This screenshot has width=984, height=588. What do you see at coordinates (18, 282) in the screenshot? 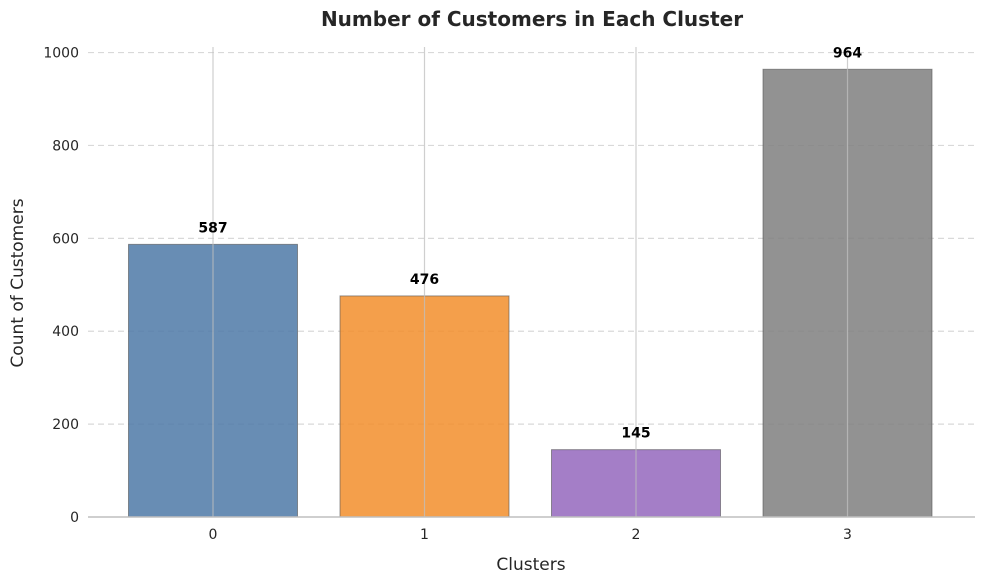
I see `y-axis-label: Count of Customers` at bounding box center [18, 282].